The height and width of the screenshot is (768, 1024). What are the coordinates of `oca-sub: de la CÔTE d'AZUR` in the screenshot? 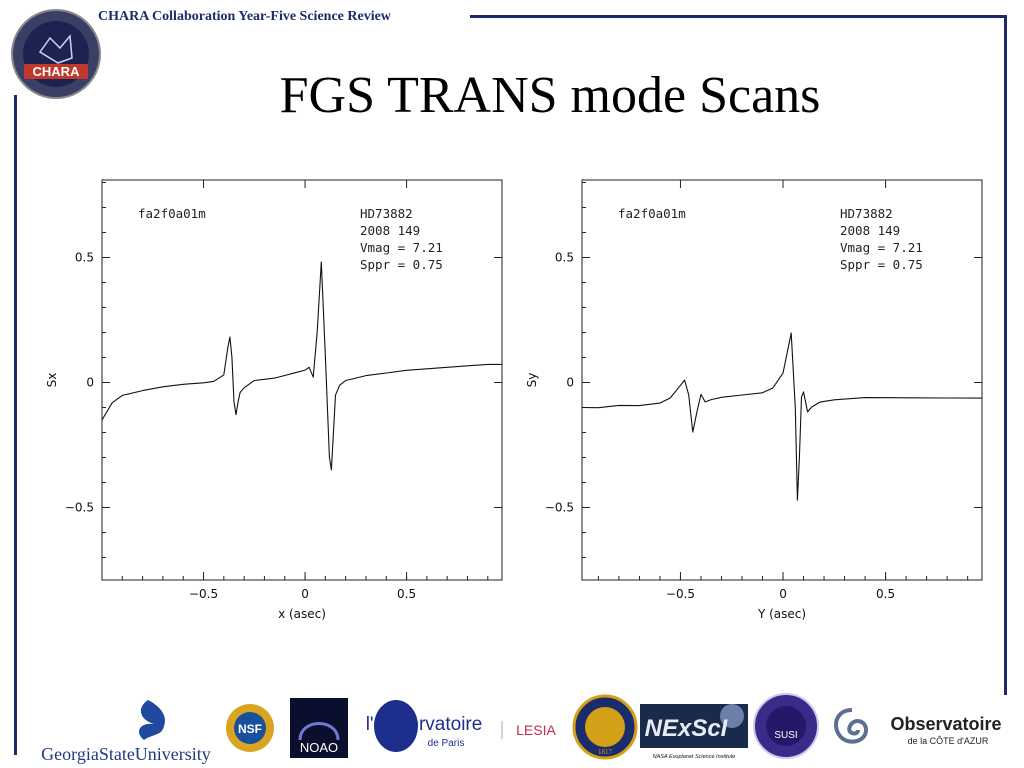 It's located at (948, 741).